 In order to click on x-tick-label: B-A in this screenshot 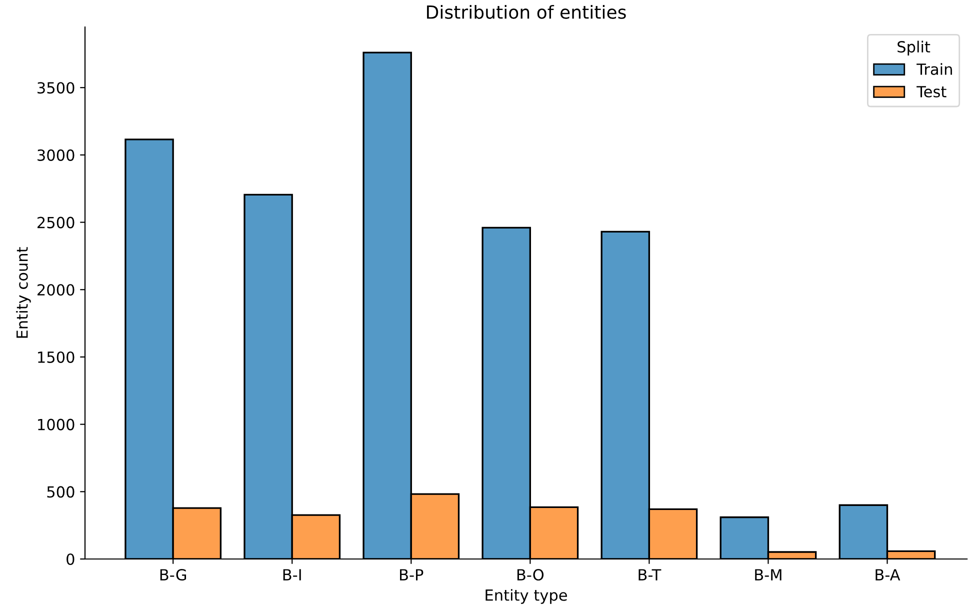, I will do `click(888, 574)`.